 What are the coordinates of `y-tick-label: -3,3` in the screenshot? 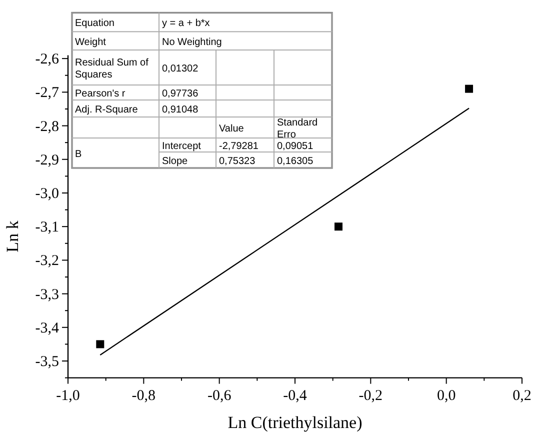 It's located at (47, 294).